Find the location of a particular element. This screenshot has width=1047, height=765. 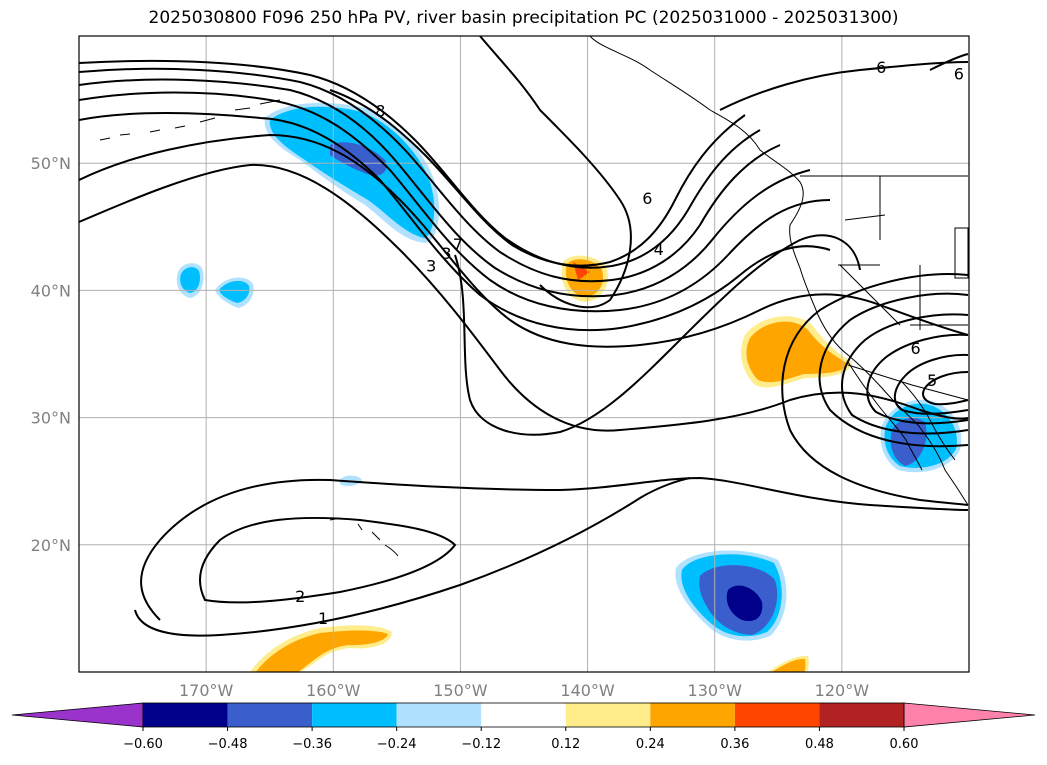

colorbar-tick-label: 0.12 is located at coordinates (565, 744).